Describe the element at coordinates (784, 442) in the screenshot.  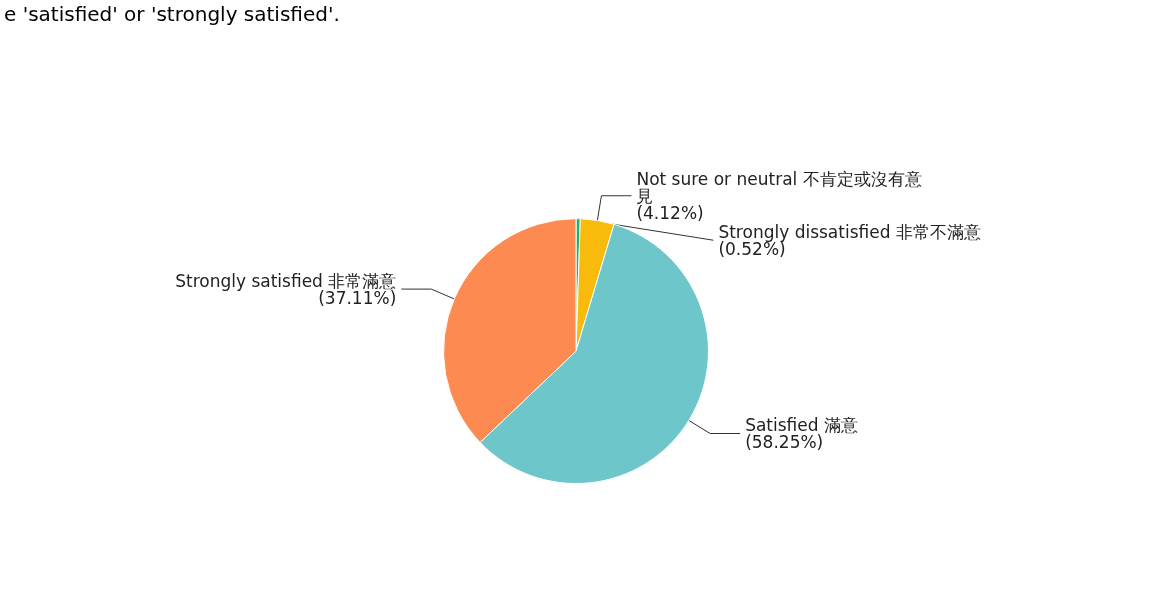
I see `data-label: (58.25%)` at that location.